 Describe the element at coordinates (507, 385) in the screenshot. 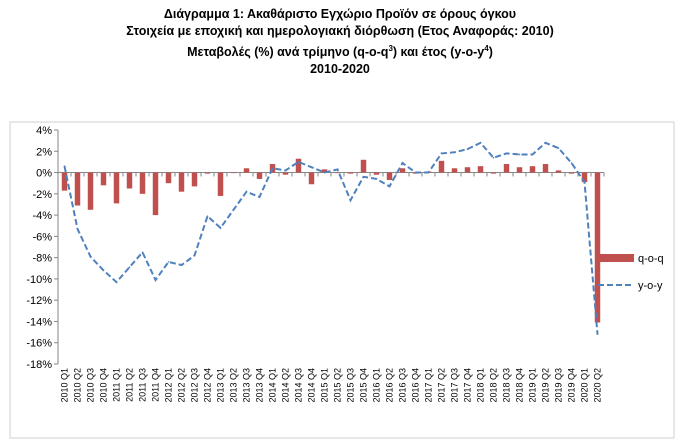

I see `x-tick-label: 2018 Q3` at that location.